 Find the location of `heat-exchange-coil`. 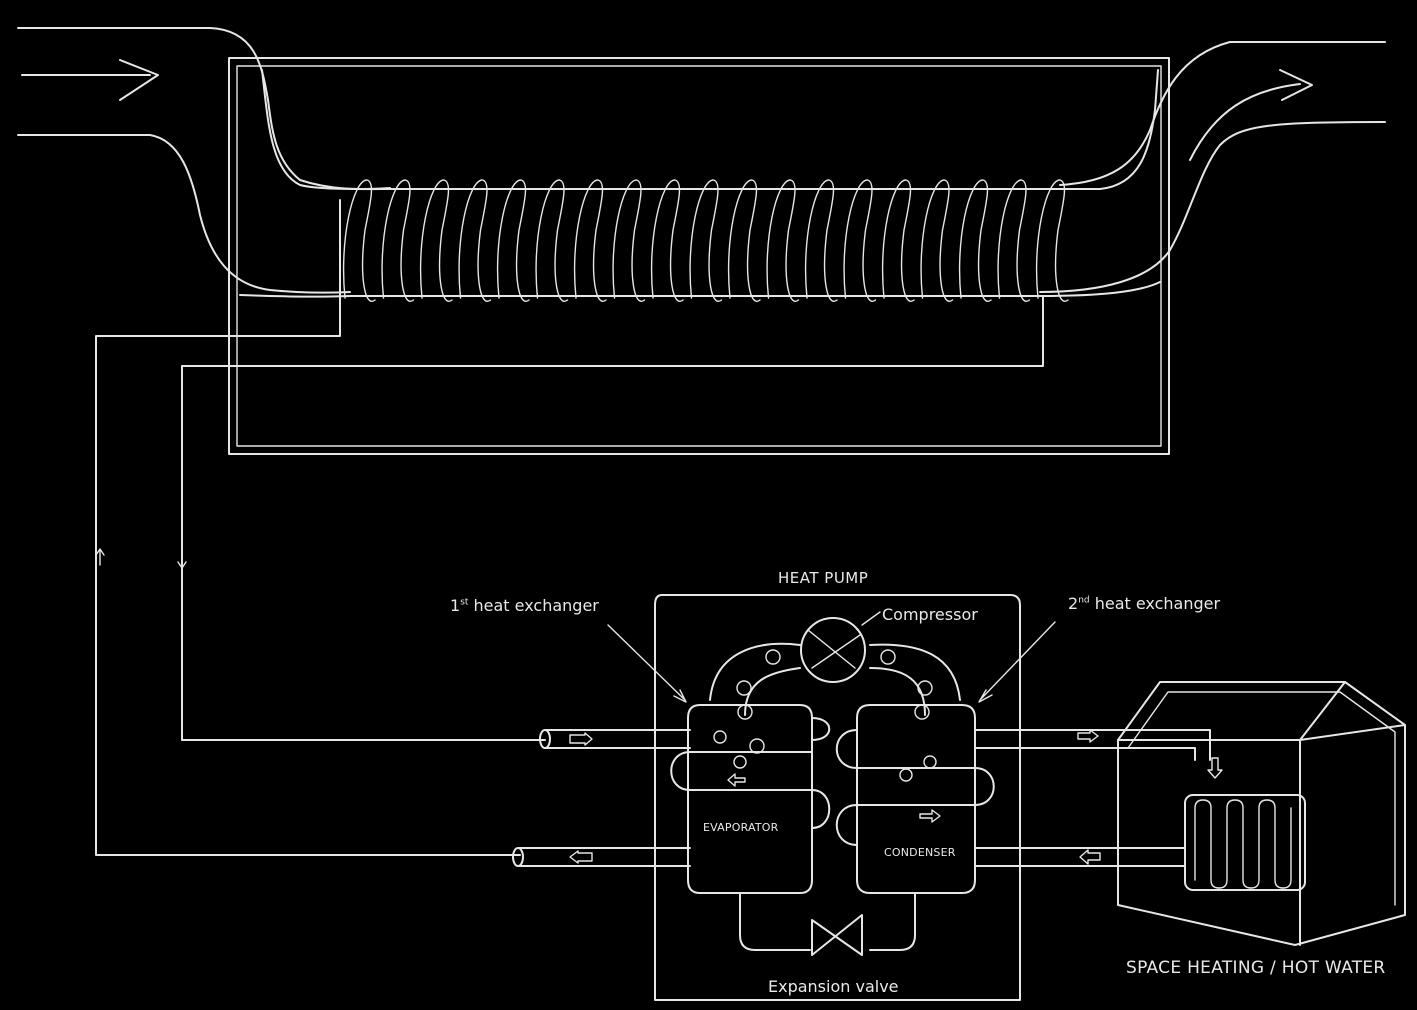

heat-exchange-coil is located at coordinates (705, 240).